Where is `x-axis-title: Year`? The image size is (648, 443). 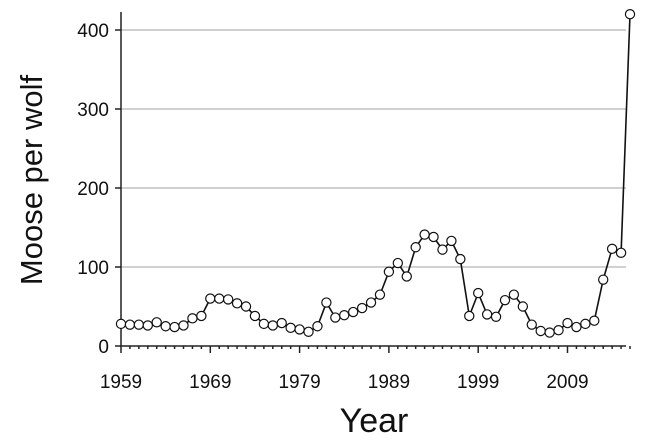 x-axis-title: Year is located at coordinates (374, 421).